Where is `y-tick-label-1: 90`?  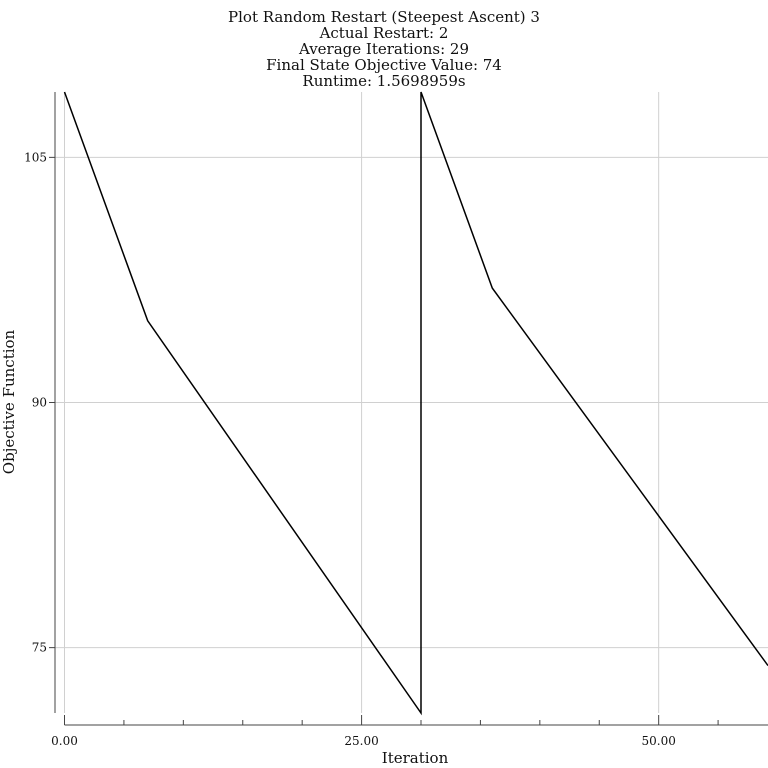 y-tick-label-1: 90 is located at coordinates (39, 403).